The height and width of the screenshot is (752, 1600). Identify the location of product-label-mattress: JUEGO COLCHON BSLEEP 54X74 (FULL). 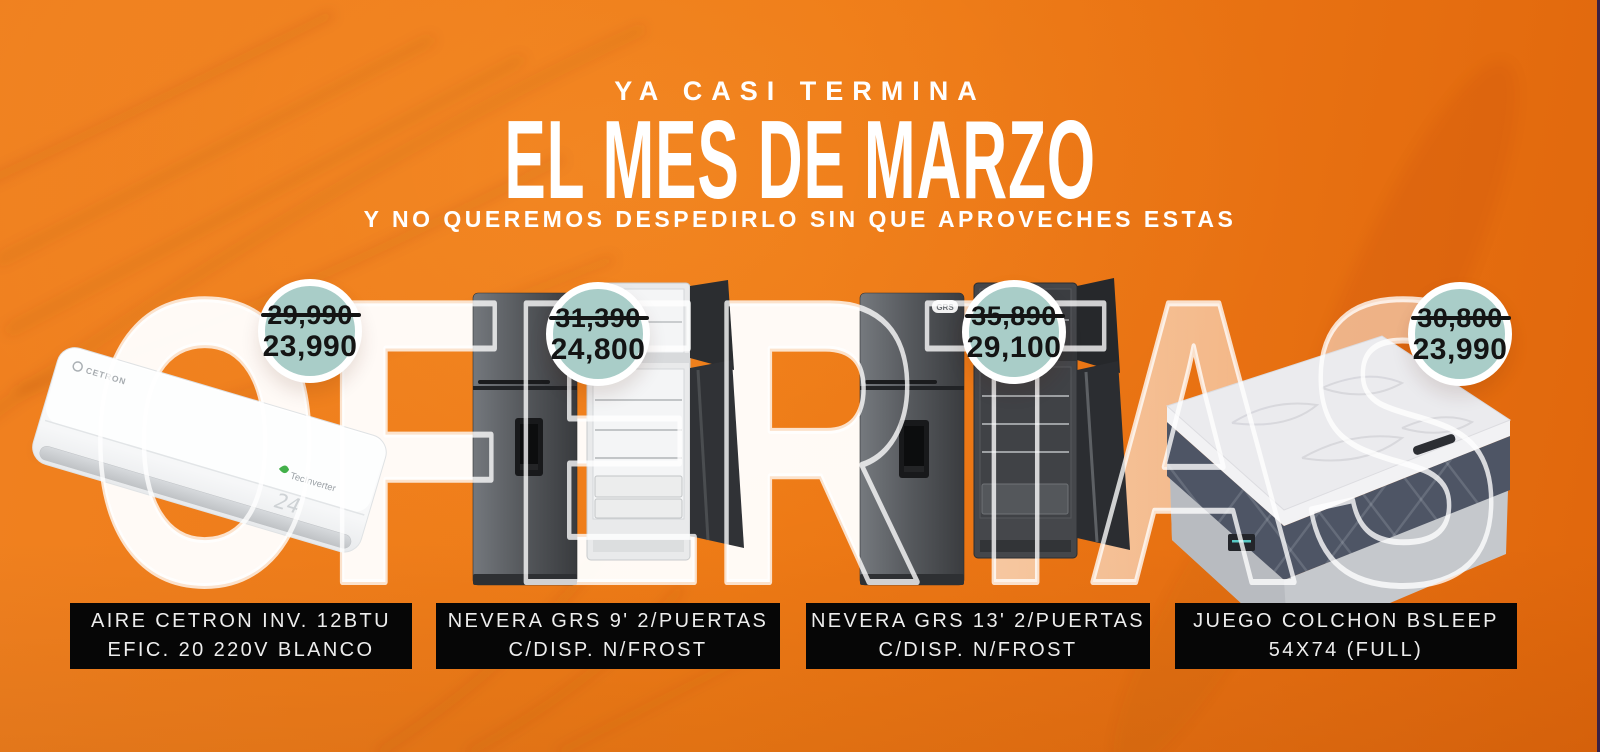
(1346, 636).